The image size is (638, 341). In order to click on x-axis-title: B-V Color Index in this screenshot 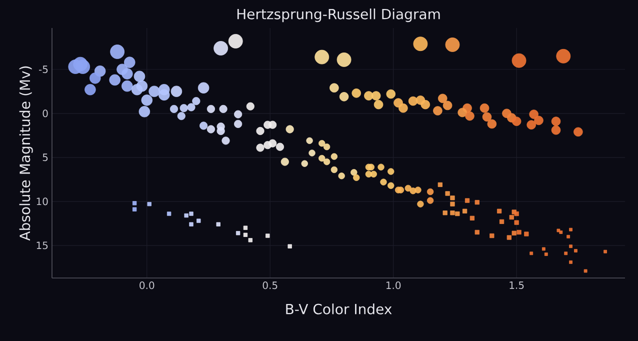, I will do `click(339, 309)`.